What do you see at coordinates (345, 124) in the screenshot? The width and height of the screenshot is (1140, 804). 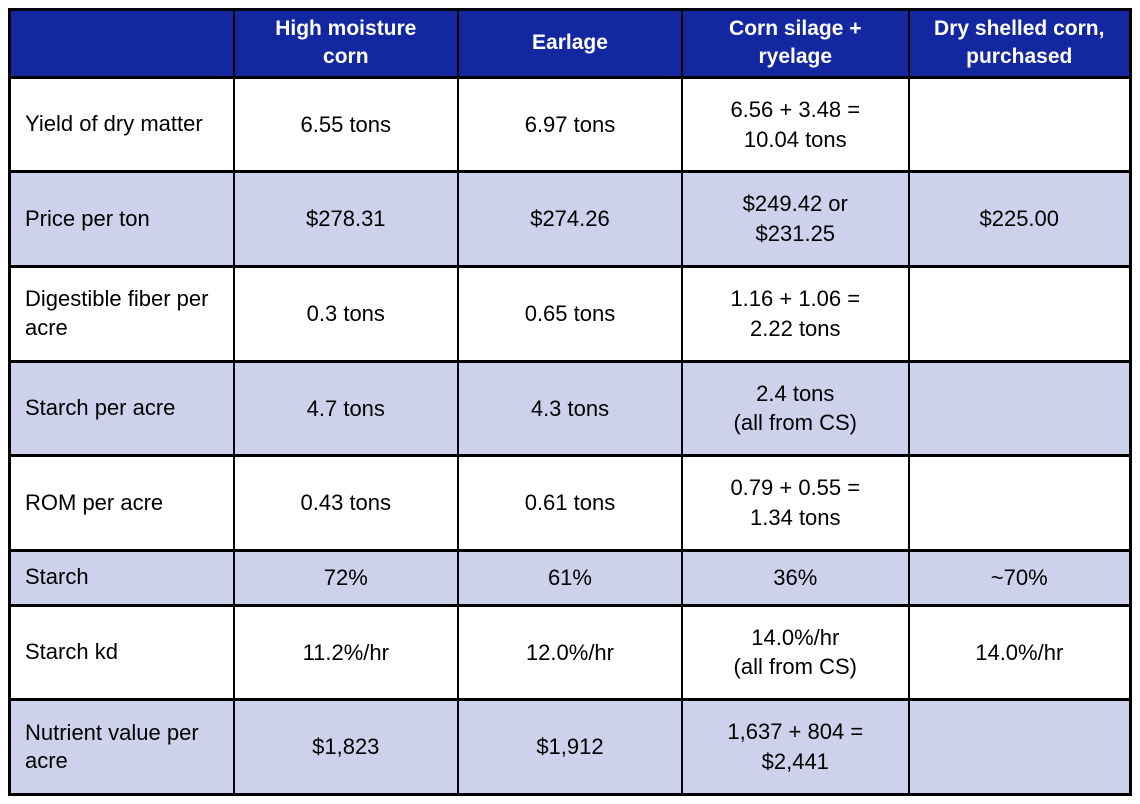 I see `table-cell: 6.55 tons` at bounding box center [345, 124].